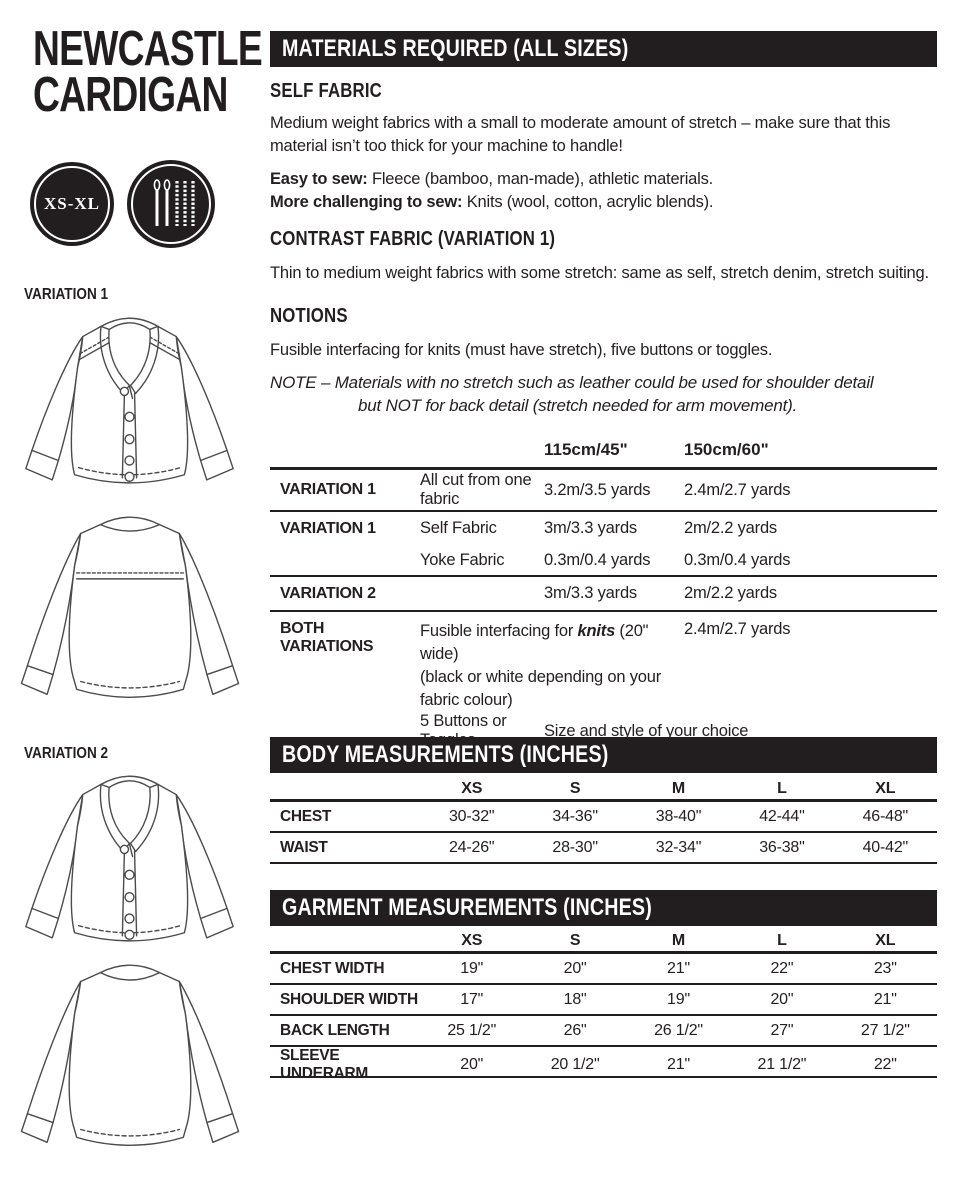  Describe the element at coordinates (726, 449) in the screenshot. I see `yardage-col-150: 150cm/60"` at that location.